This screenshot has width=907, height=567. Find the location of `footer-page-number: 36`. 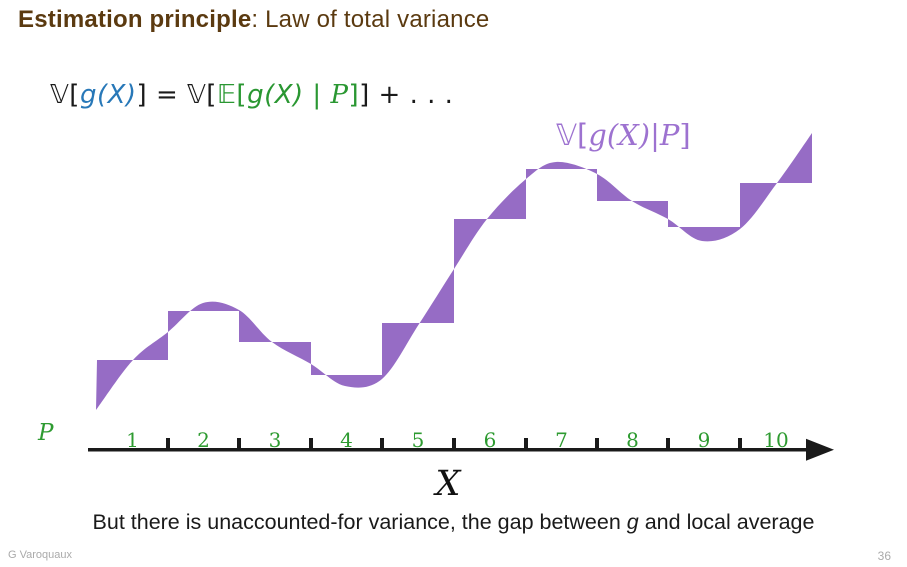

footer-page-number: 36 is located at coordinates (884, 556).